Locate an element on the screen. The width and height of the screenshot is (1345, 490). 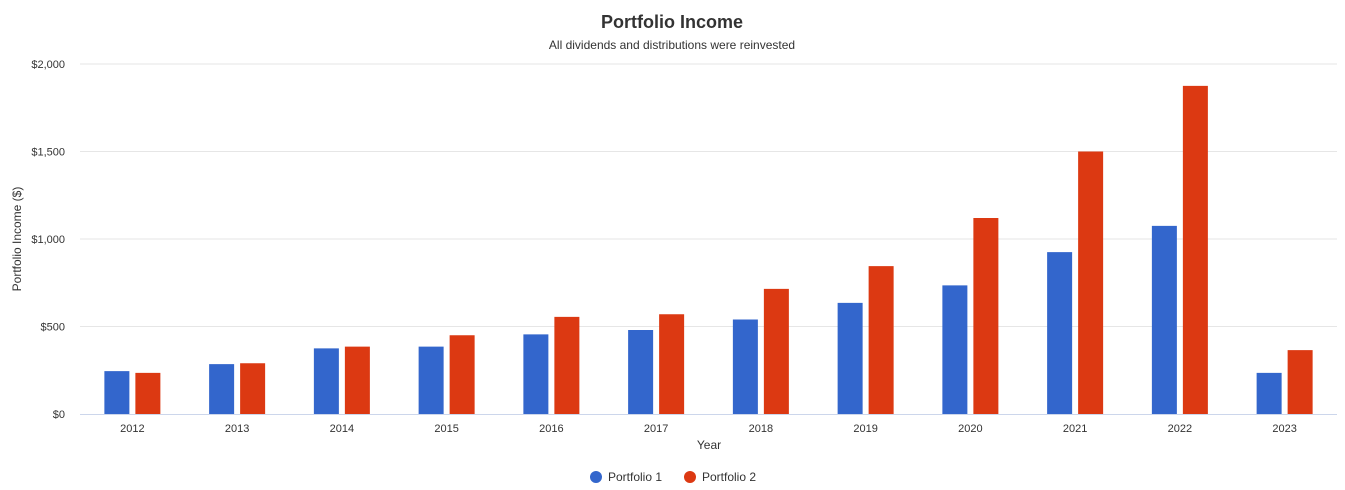
x-tick-label: 2018 is located at coordinates (761, 429).